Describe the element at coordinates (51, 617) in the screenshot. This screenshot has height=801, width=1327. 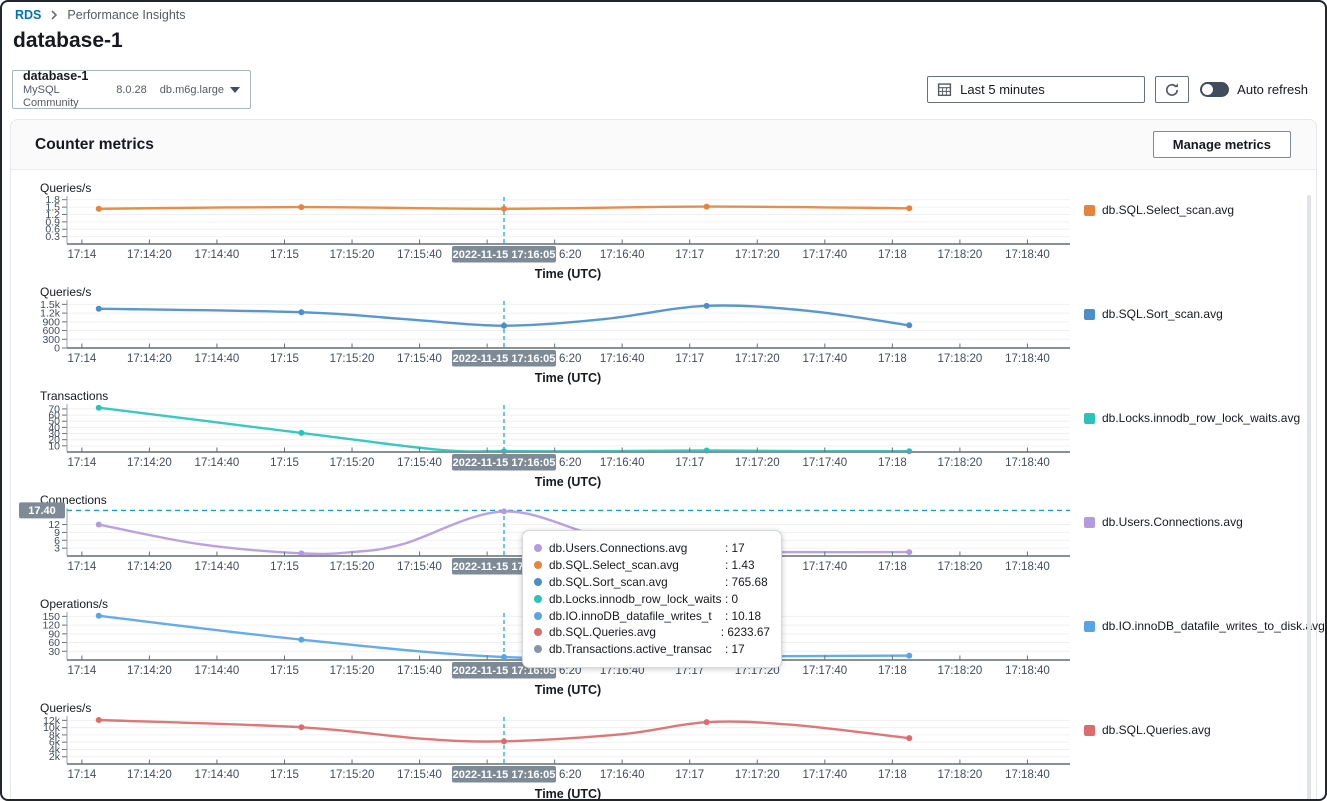
I see `y-tick-label: 150` at that location.